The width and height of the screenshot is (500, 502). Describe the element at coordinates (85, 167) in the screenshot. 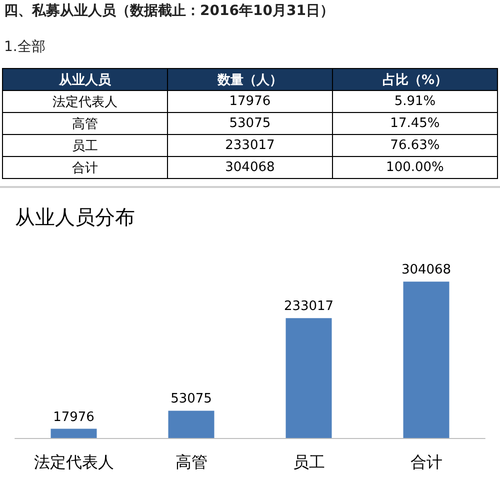

I see `category-label: 合计` at that location.